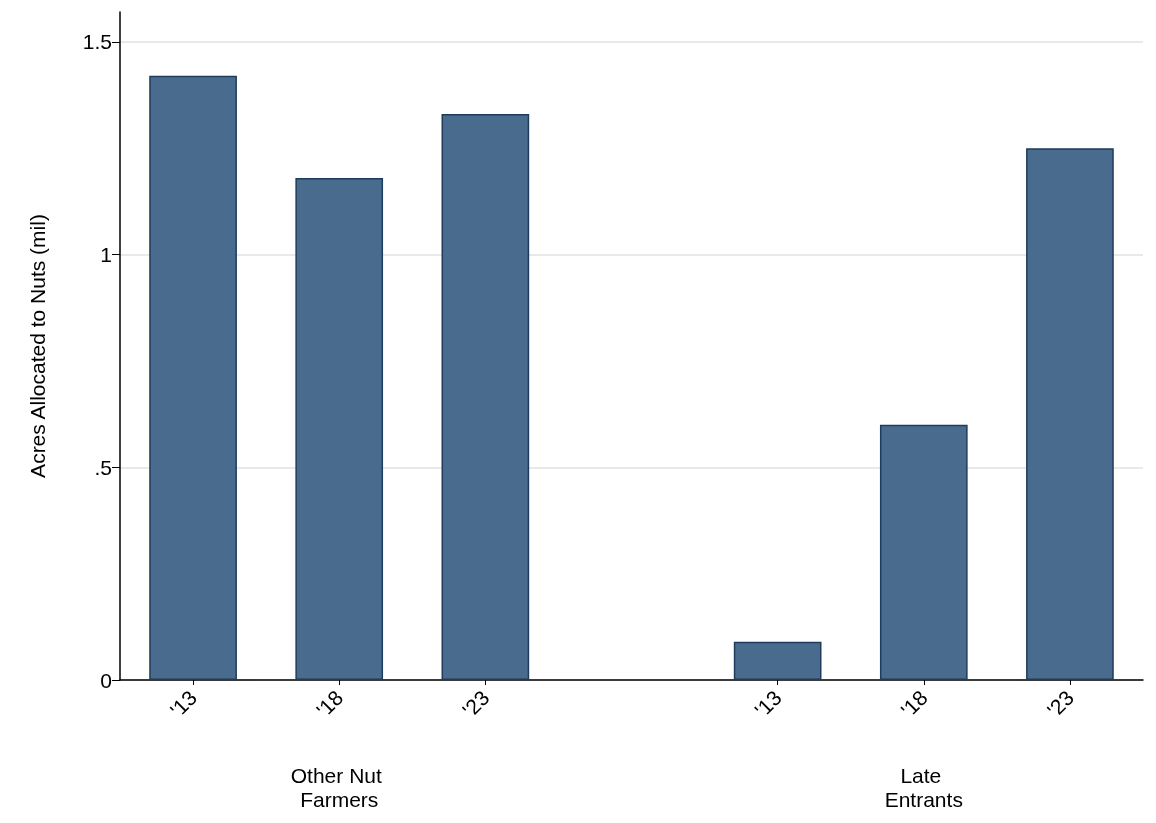  I want to click on y-tick-label: 1, so click(106, 255).